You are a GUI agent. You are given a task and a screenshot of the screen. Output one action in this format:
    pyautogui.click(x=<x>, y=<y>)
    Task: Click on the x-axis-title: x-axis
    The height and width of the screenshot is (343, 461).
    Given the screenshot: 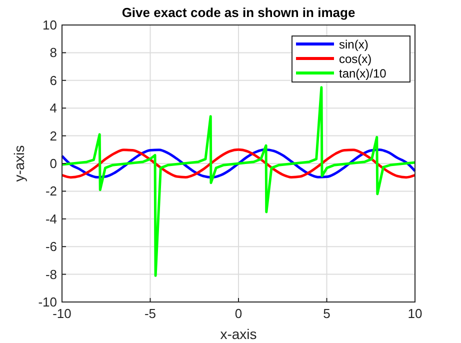 What is the action you would take?
    pyautogui.click(x=238, y=334)
    